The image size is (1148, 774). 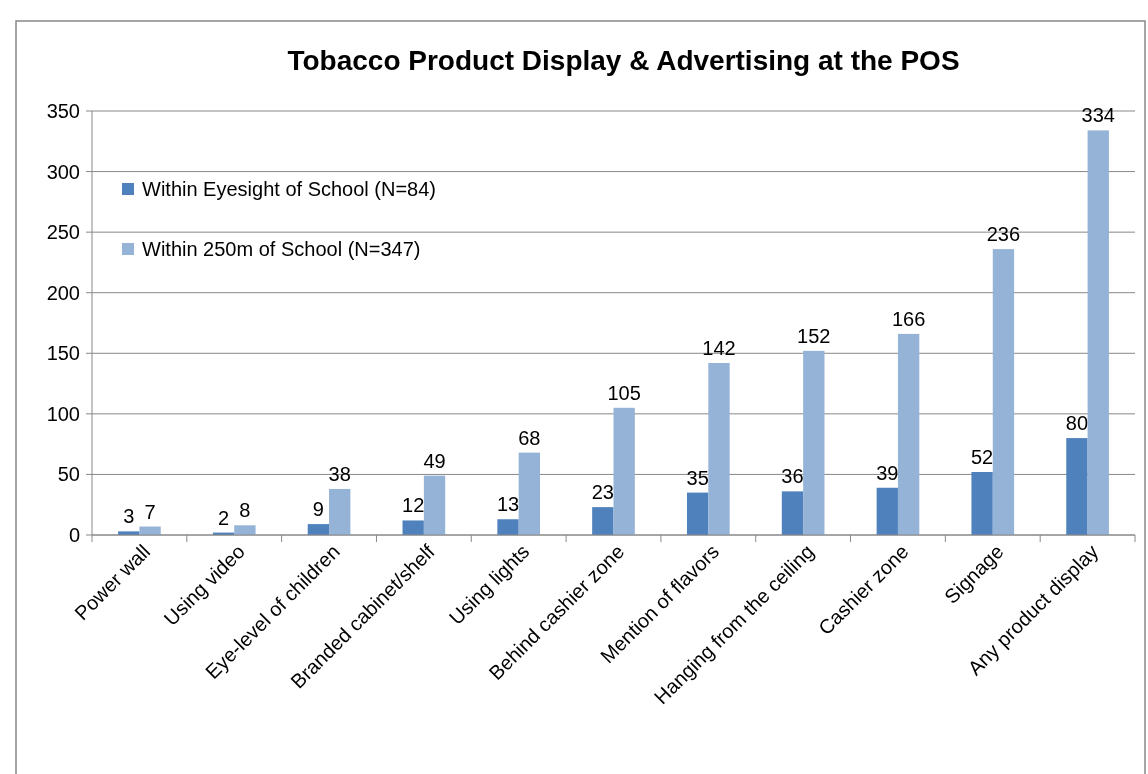 What do you see at coordinates (63, 292) in the screenshot?
I see `y-tick-label: 200` at bounding box center [63, 292].